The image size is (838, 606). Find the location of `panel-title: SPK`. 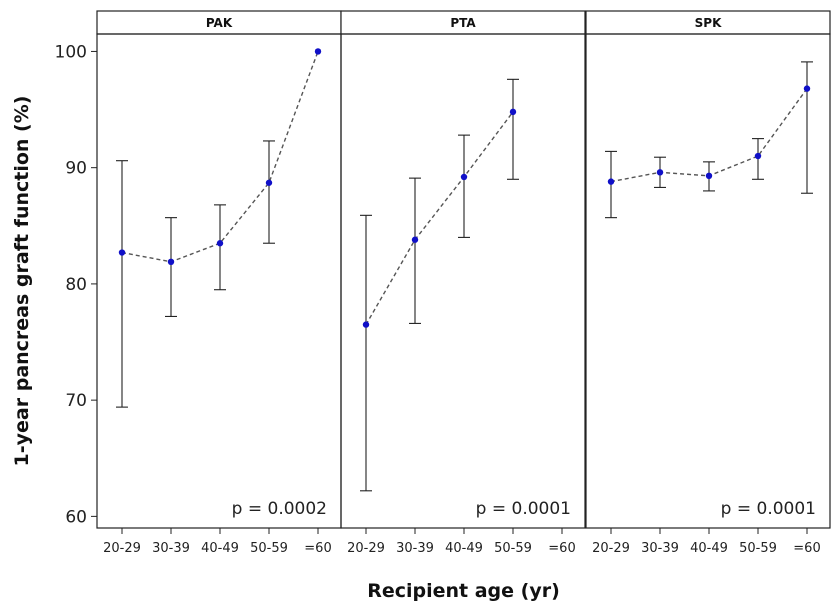

panel-title: SPK is located at coordinates (708, 23).